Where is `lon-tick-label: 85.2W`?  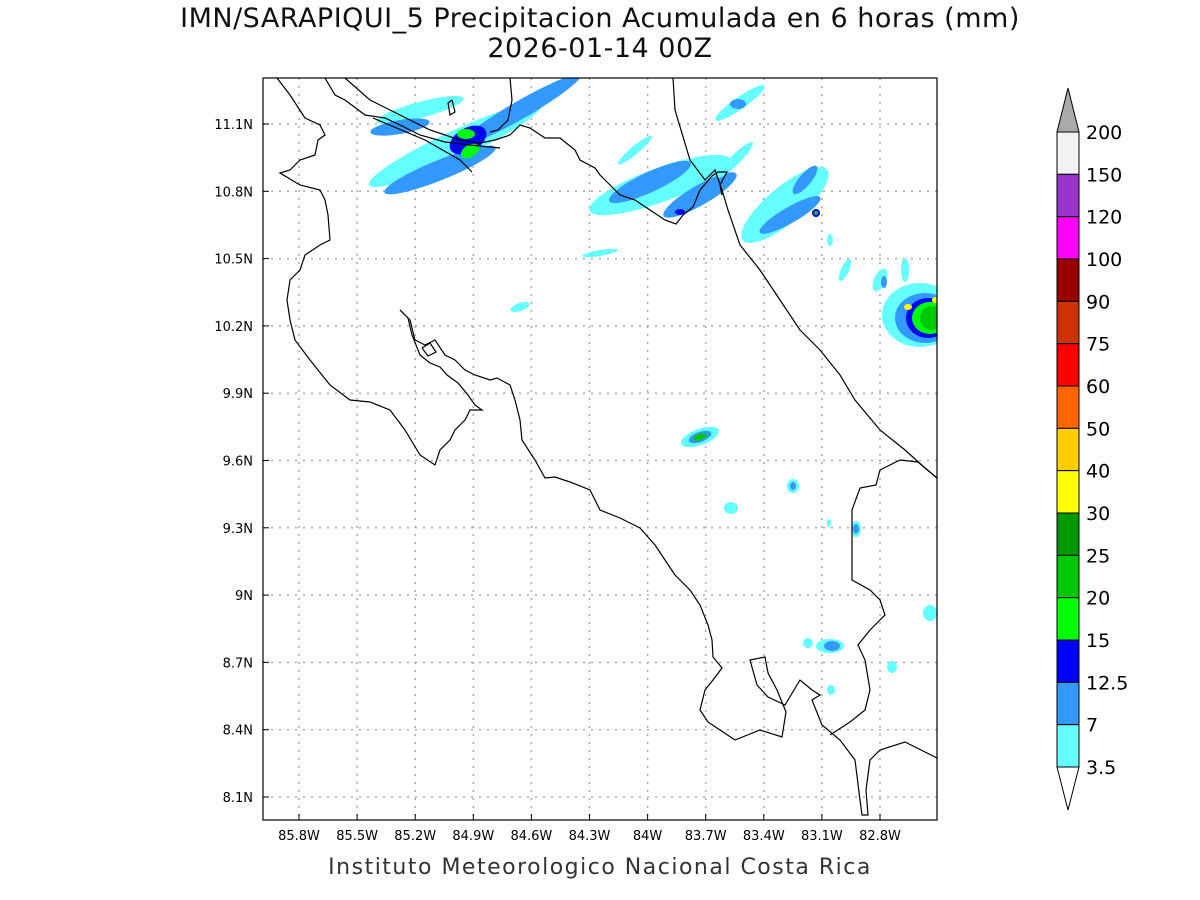
lon-tick-label: 85.2W is located at coordinates (415, 836).